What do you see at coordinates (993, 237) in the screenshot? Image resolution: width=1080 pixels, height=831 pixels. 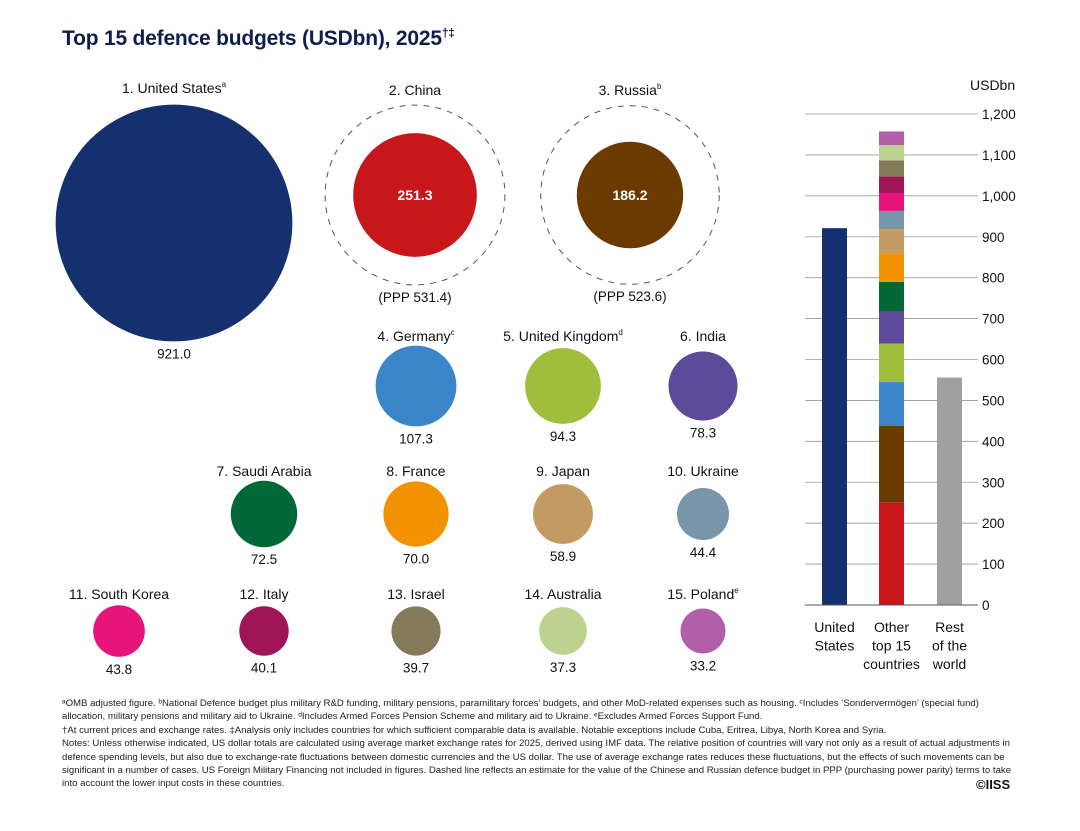 I see `ytick-label-9: 900` at bounding box center [993, 237].